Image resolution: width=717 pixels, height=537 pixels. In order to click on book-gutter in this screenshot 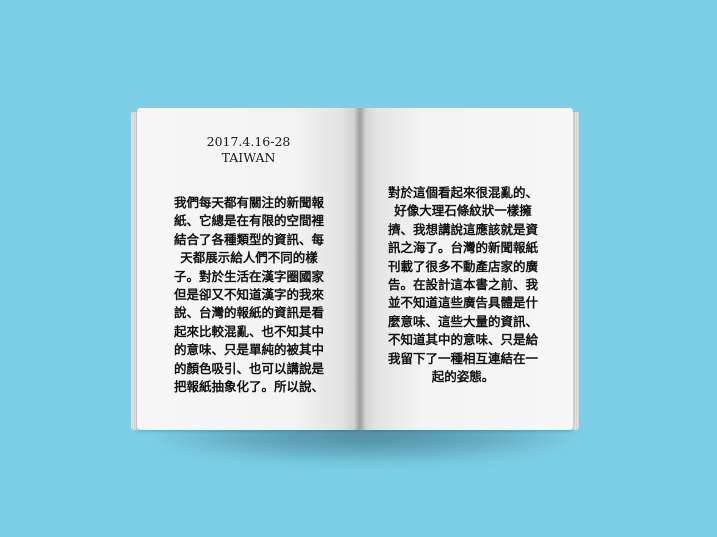, I will do `click(360, 269)`.